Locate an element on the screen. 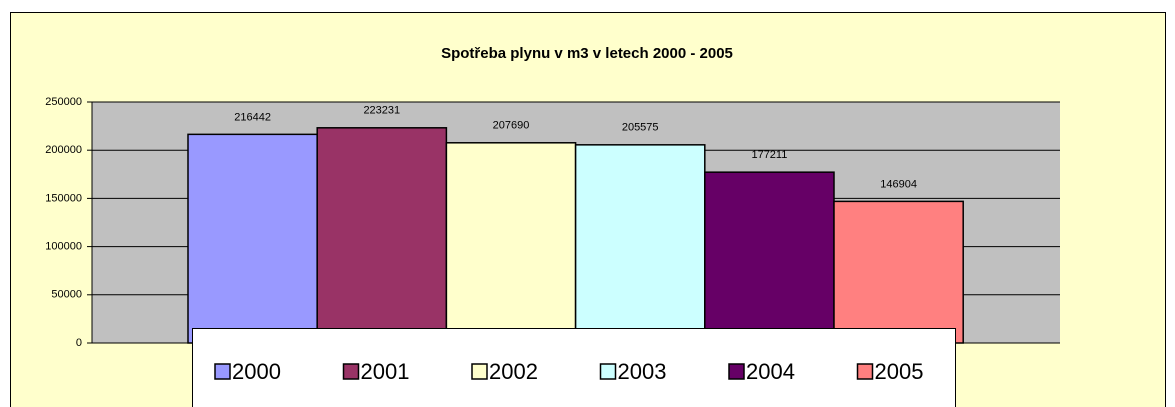 This screenshot has width=1175, height=407. data-label: 205575 is located at coordinates (640, 128).